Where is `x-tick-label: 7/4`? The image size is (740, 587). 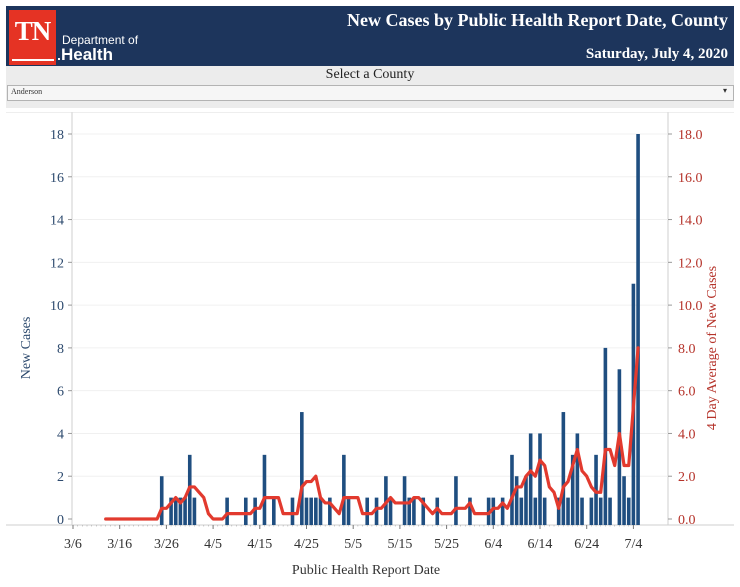
x-tick-label: 7/4 is located at coordinates (633, 544).